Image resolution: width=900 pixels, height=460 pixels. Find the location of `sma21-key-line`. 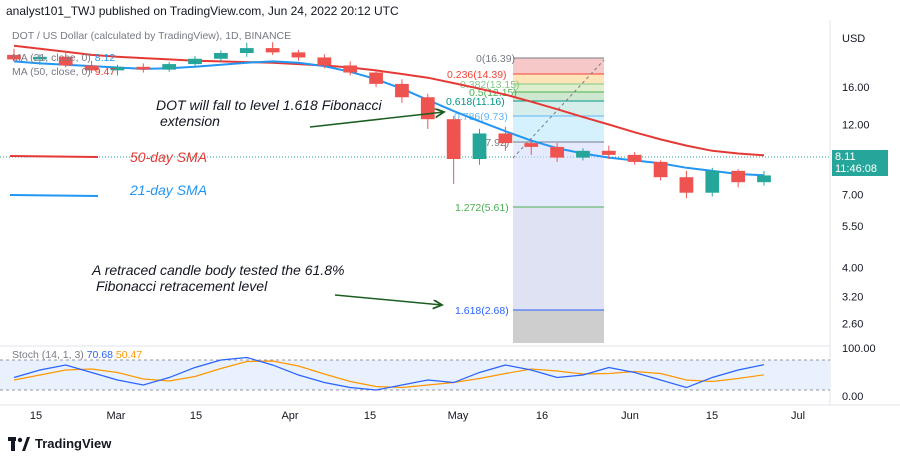

sma21-key-line is located at coordinates (54, 195).